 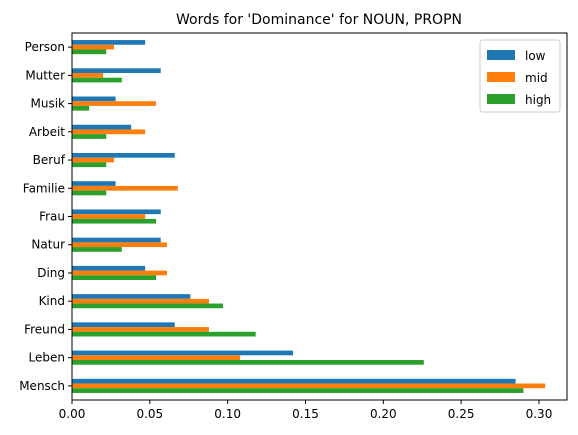 I want to click on y-tick-label-musik: Musik, so click(x=48, y=104).